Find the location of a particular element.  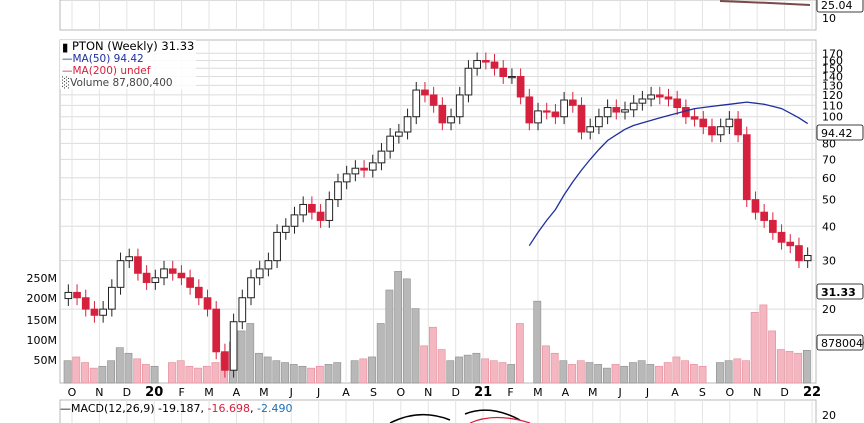

x-axis-label: F is located at coordinates (181, 392).